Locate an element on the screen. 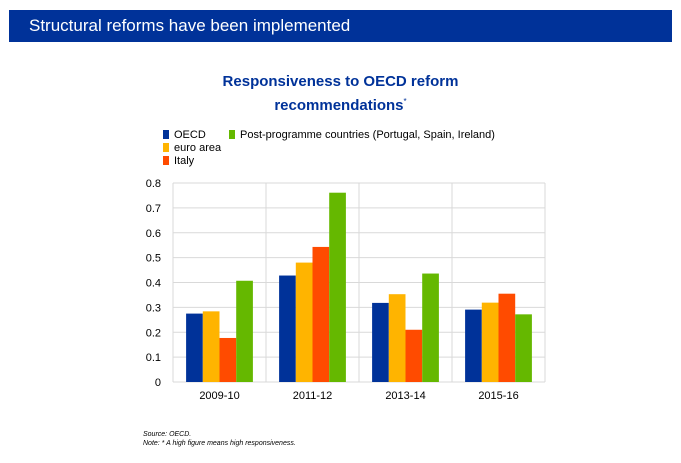 The image size is (681, 463). x-tick-label: 2015-16 is located at coordinates (498, 396).